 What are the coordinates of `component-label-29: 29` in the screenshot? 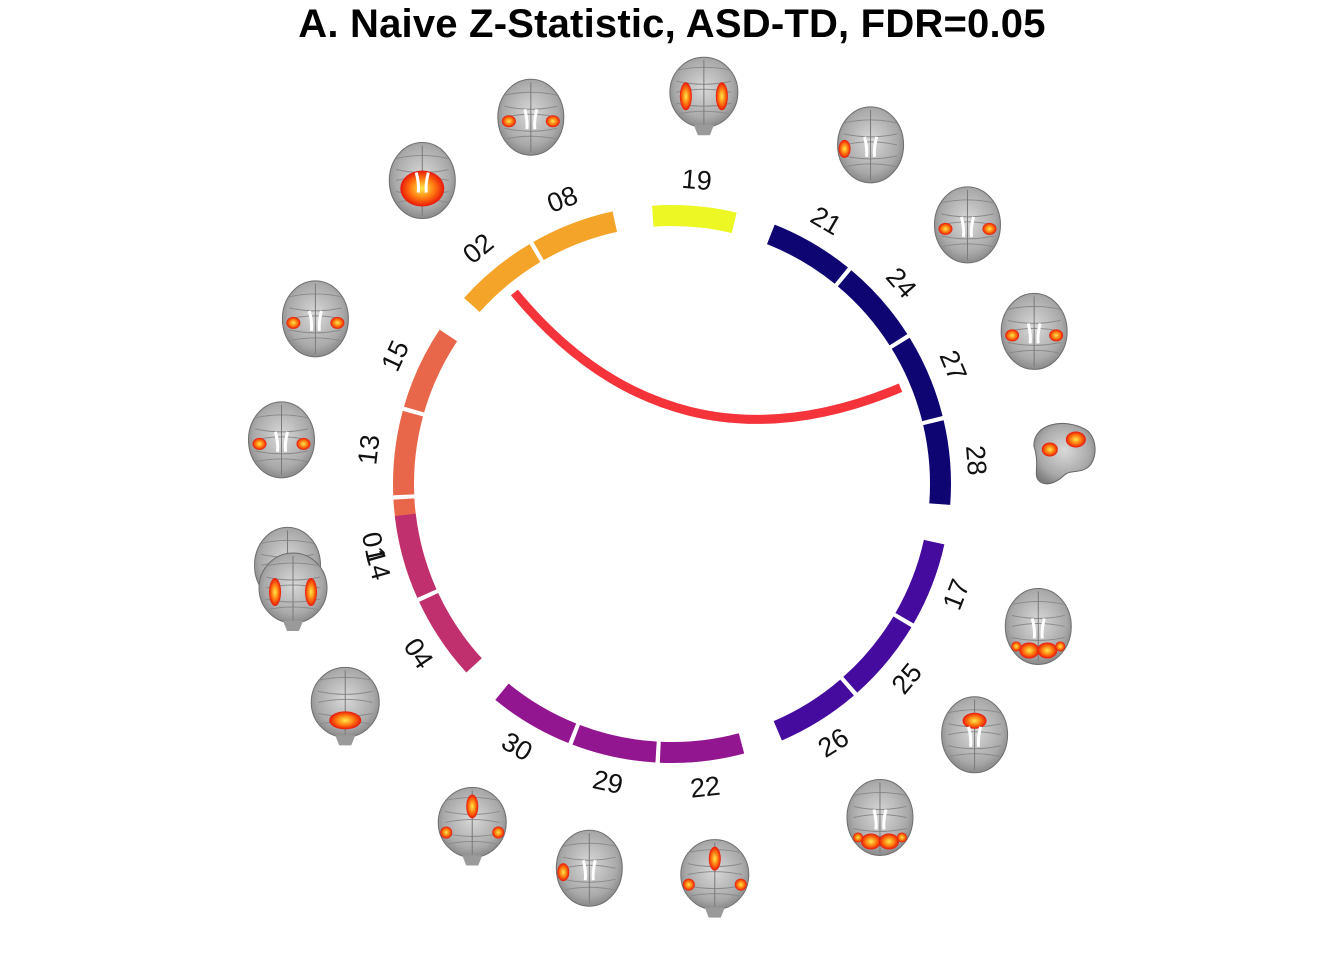 It's located at (608, 782).